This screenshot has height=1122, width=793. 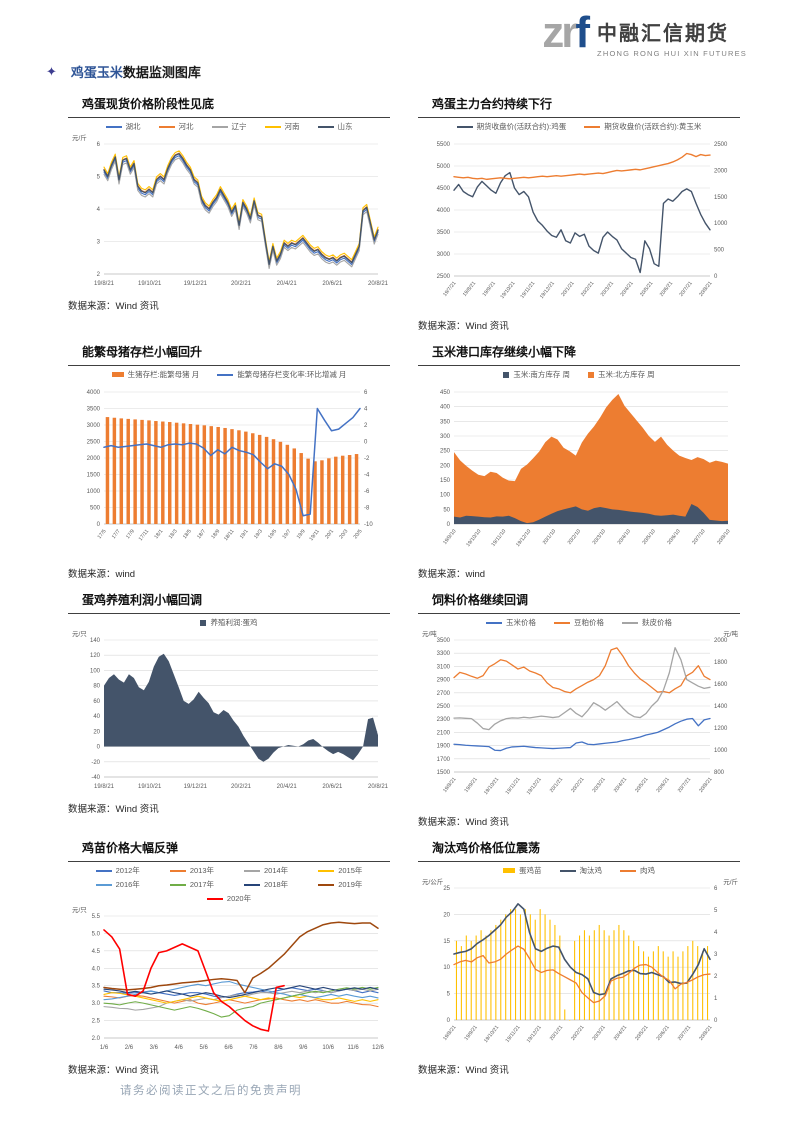 What do you see at coordinates (579, 573) in the screenshot?
I see `data-source: 数据来源：wind` at bounding box center [579, 573].